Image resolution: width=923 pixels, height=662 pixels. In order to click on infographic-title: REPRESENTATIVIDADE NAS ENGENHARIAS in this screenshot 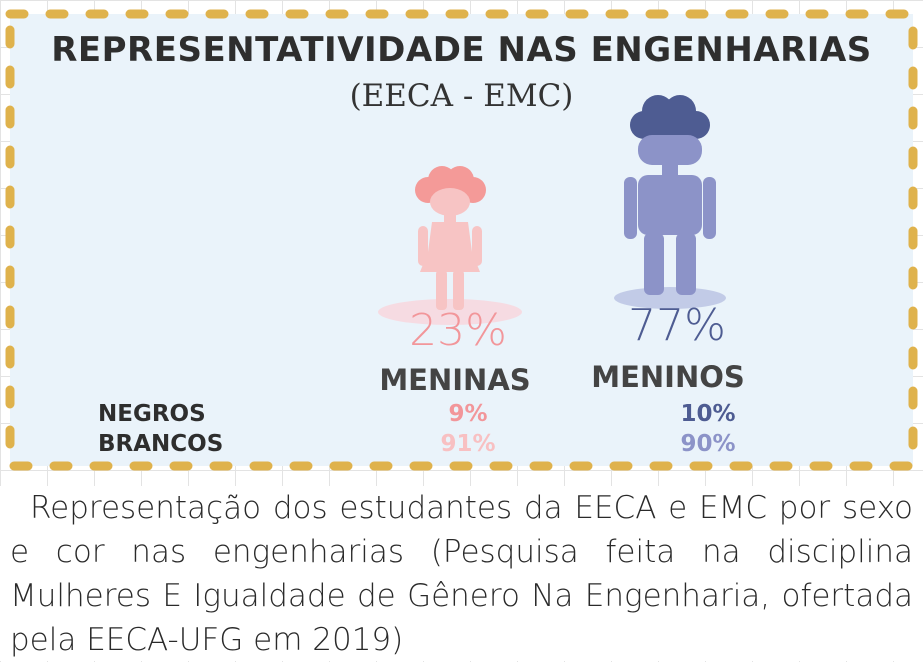, I will do `click(461, 50)`.